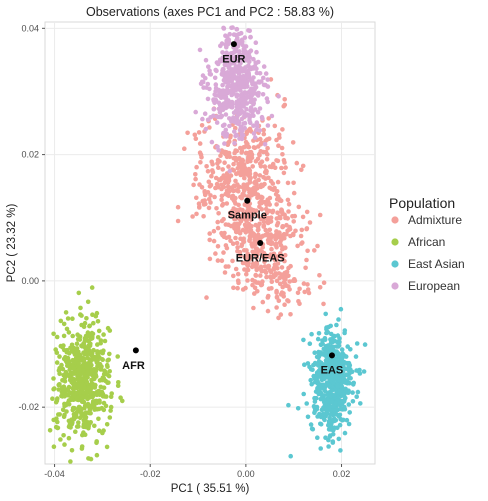  What do you see at coordinates (133, 366) in the screenshot?
I see `group-label: AFR` at bounding box center [133, 366].